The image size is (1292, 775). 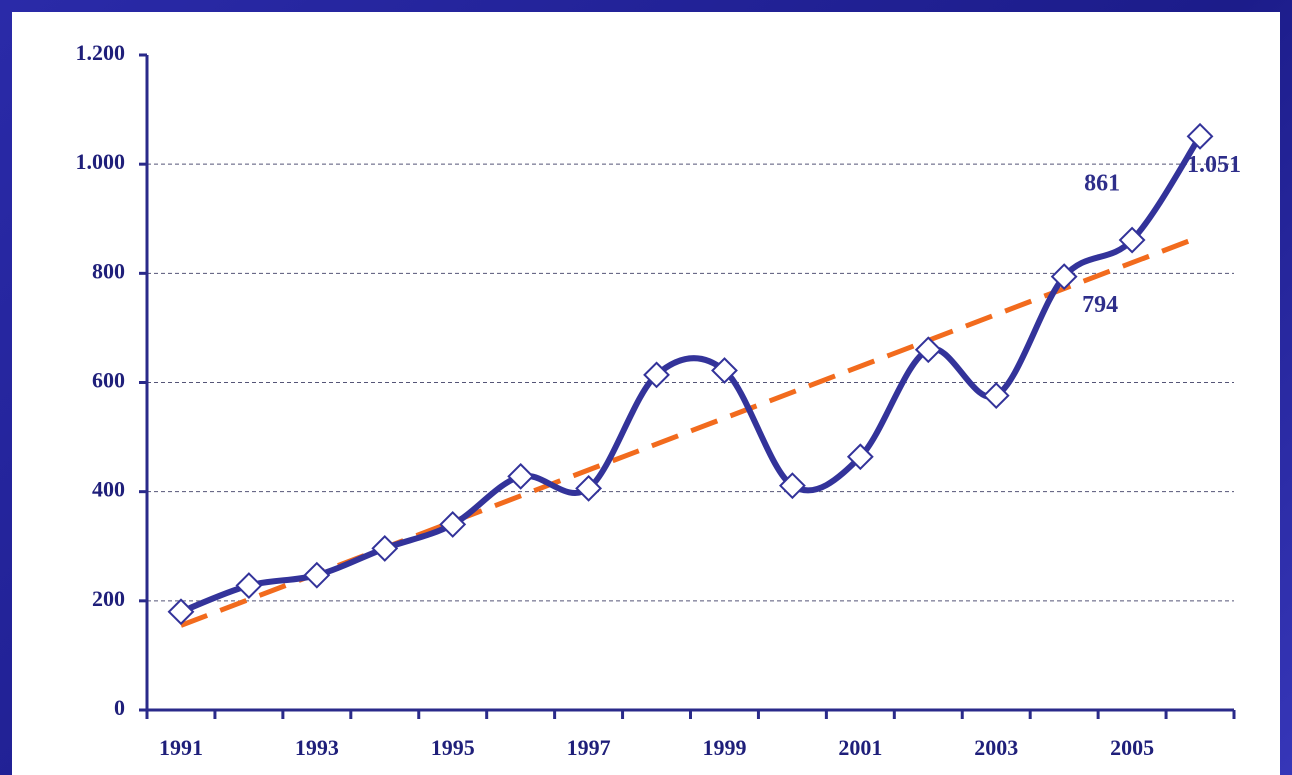 What do you see at coordinates (1132, 747) in the screenshot?
I see `x-tick-label: 2005` at bounding box center [1132, 747].